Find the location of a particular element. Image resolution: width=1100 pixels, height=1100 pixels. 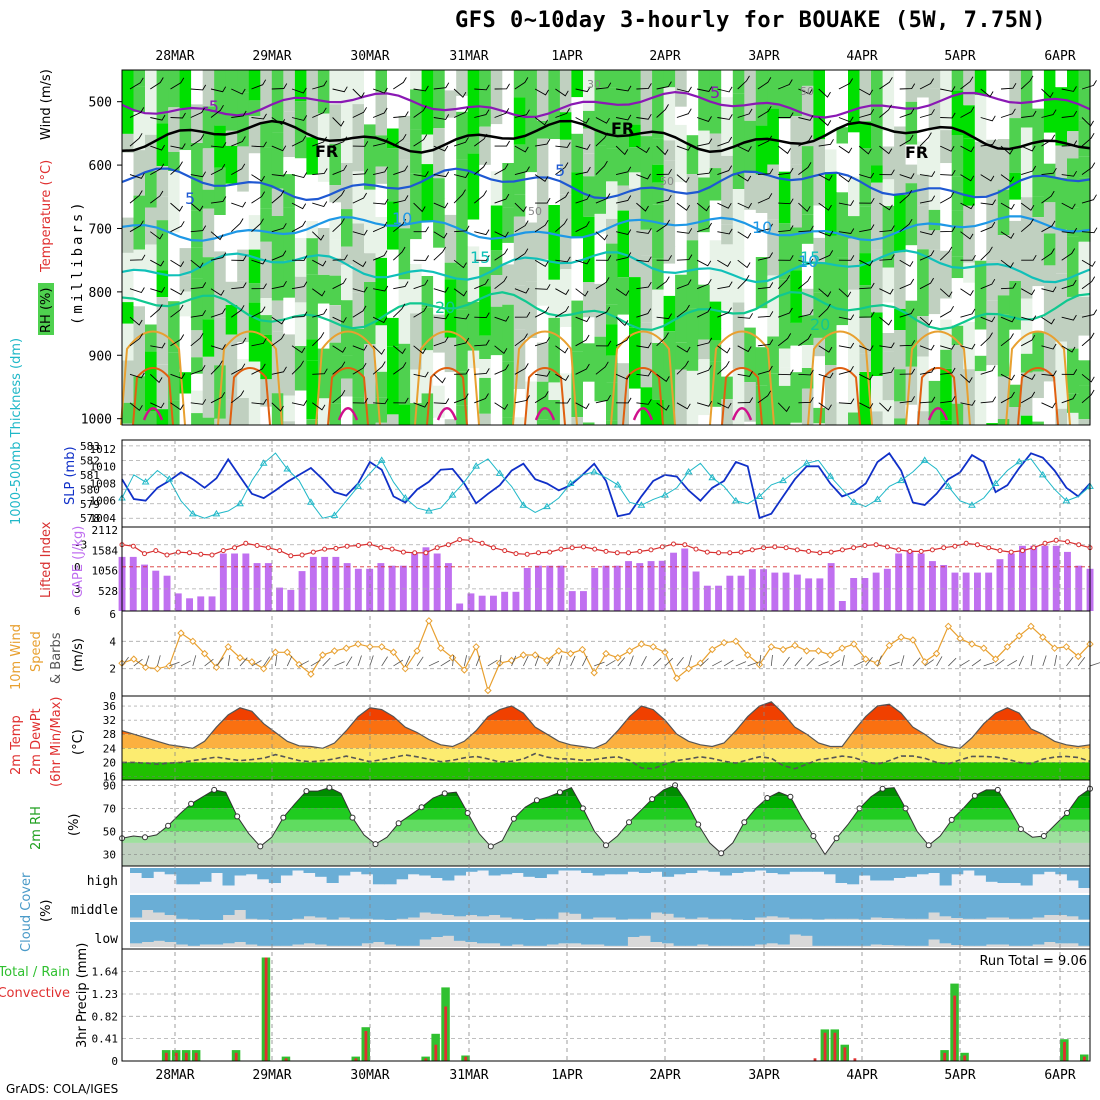

slp-tick-label: 1008 is located at coordinates (103, 484).